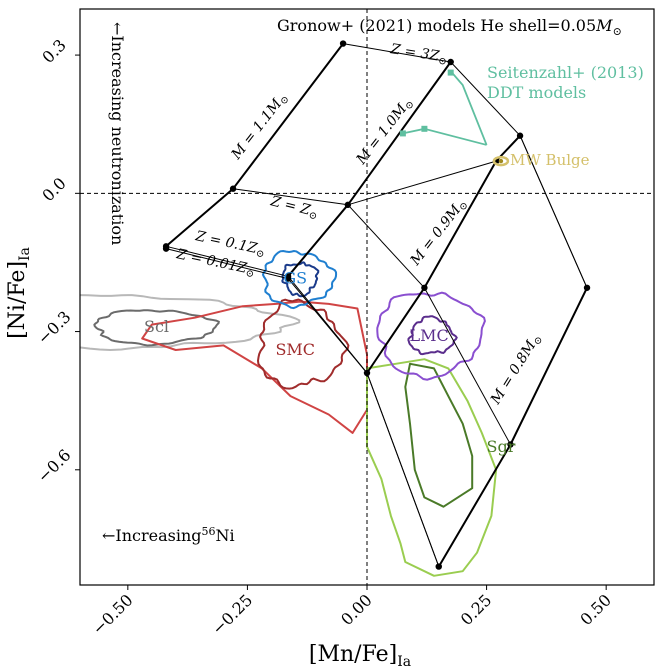 This screenshot has width=664, height=671. Describe the element at coordinates (290, 206) in the screenshot. I see `z-label-1-text: Z = Z` at that location.